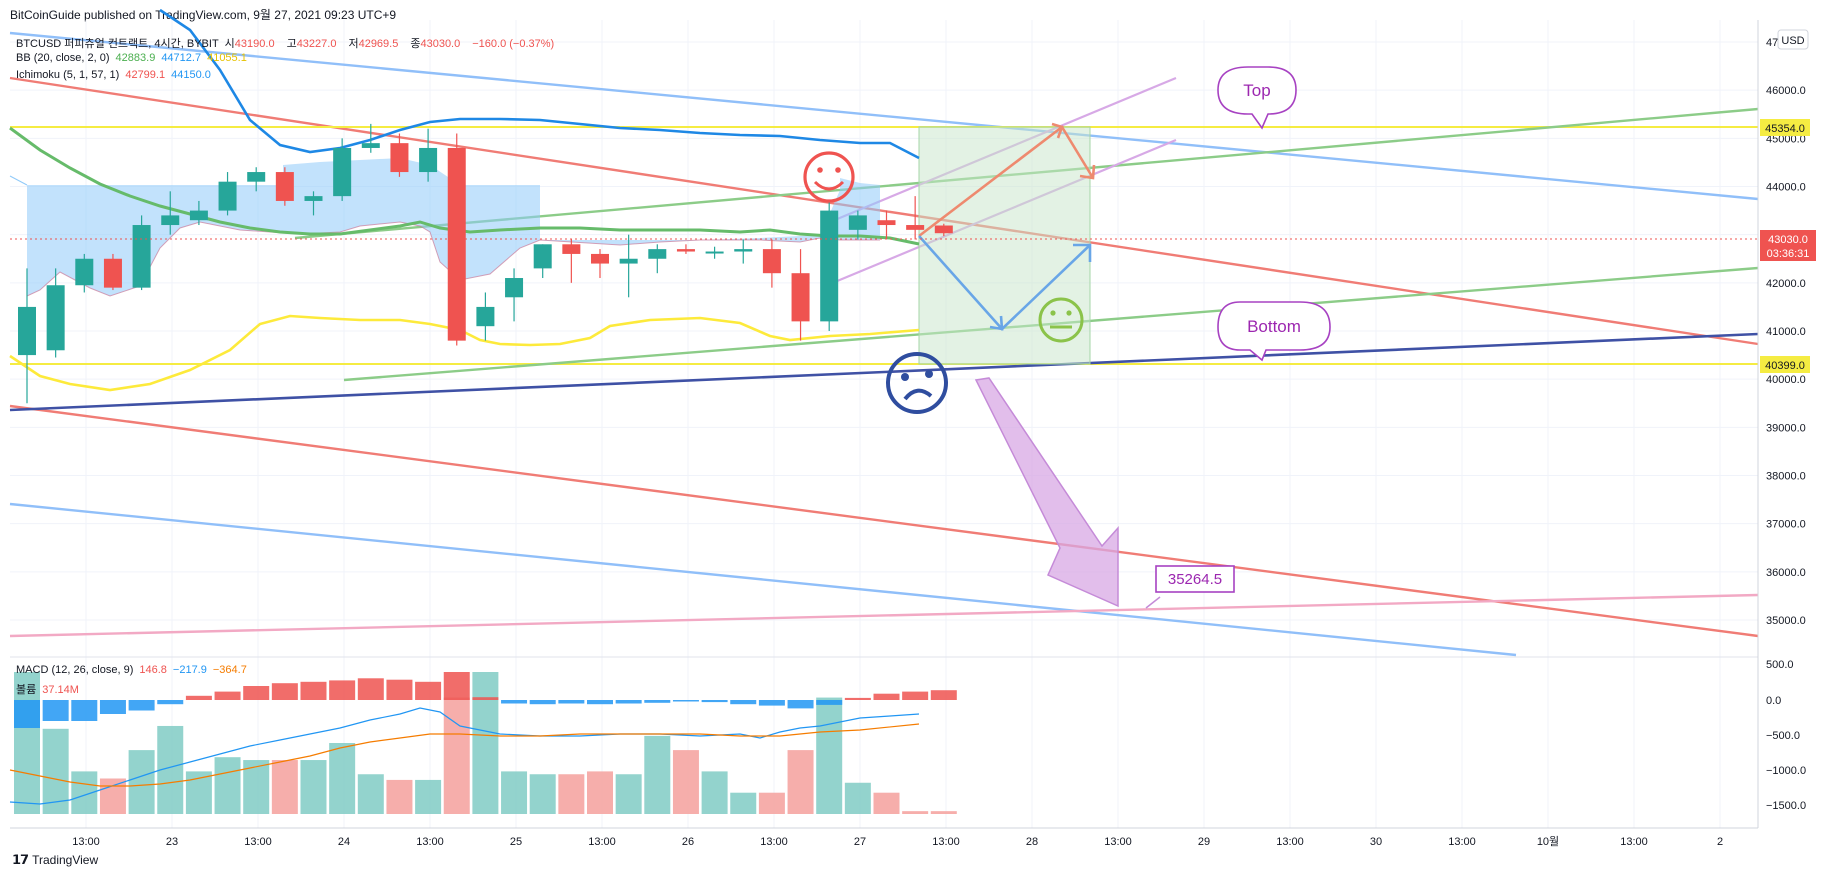 Image resolution: width=1834 pixels, height=878 pixels. Describe the element at coordinates (1786, 380) in the screenshot. I see `price-tick: 40000.0` at that location.